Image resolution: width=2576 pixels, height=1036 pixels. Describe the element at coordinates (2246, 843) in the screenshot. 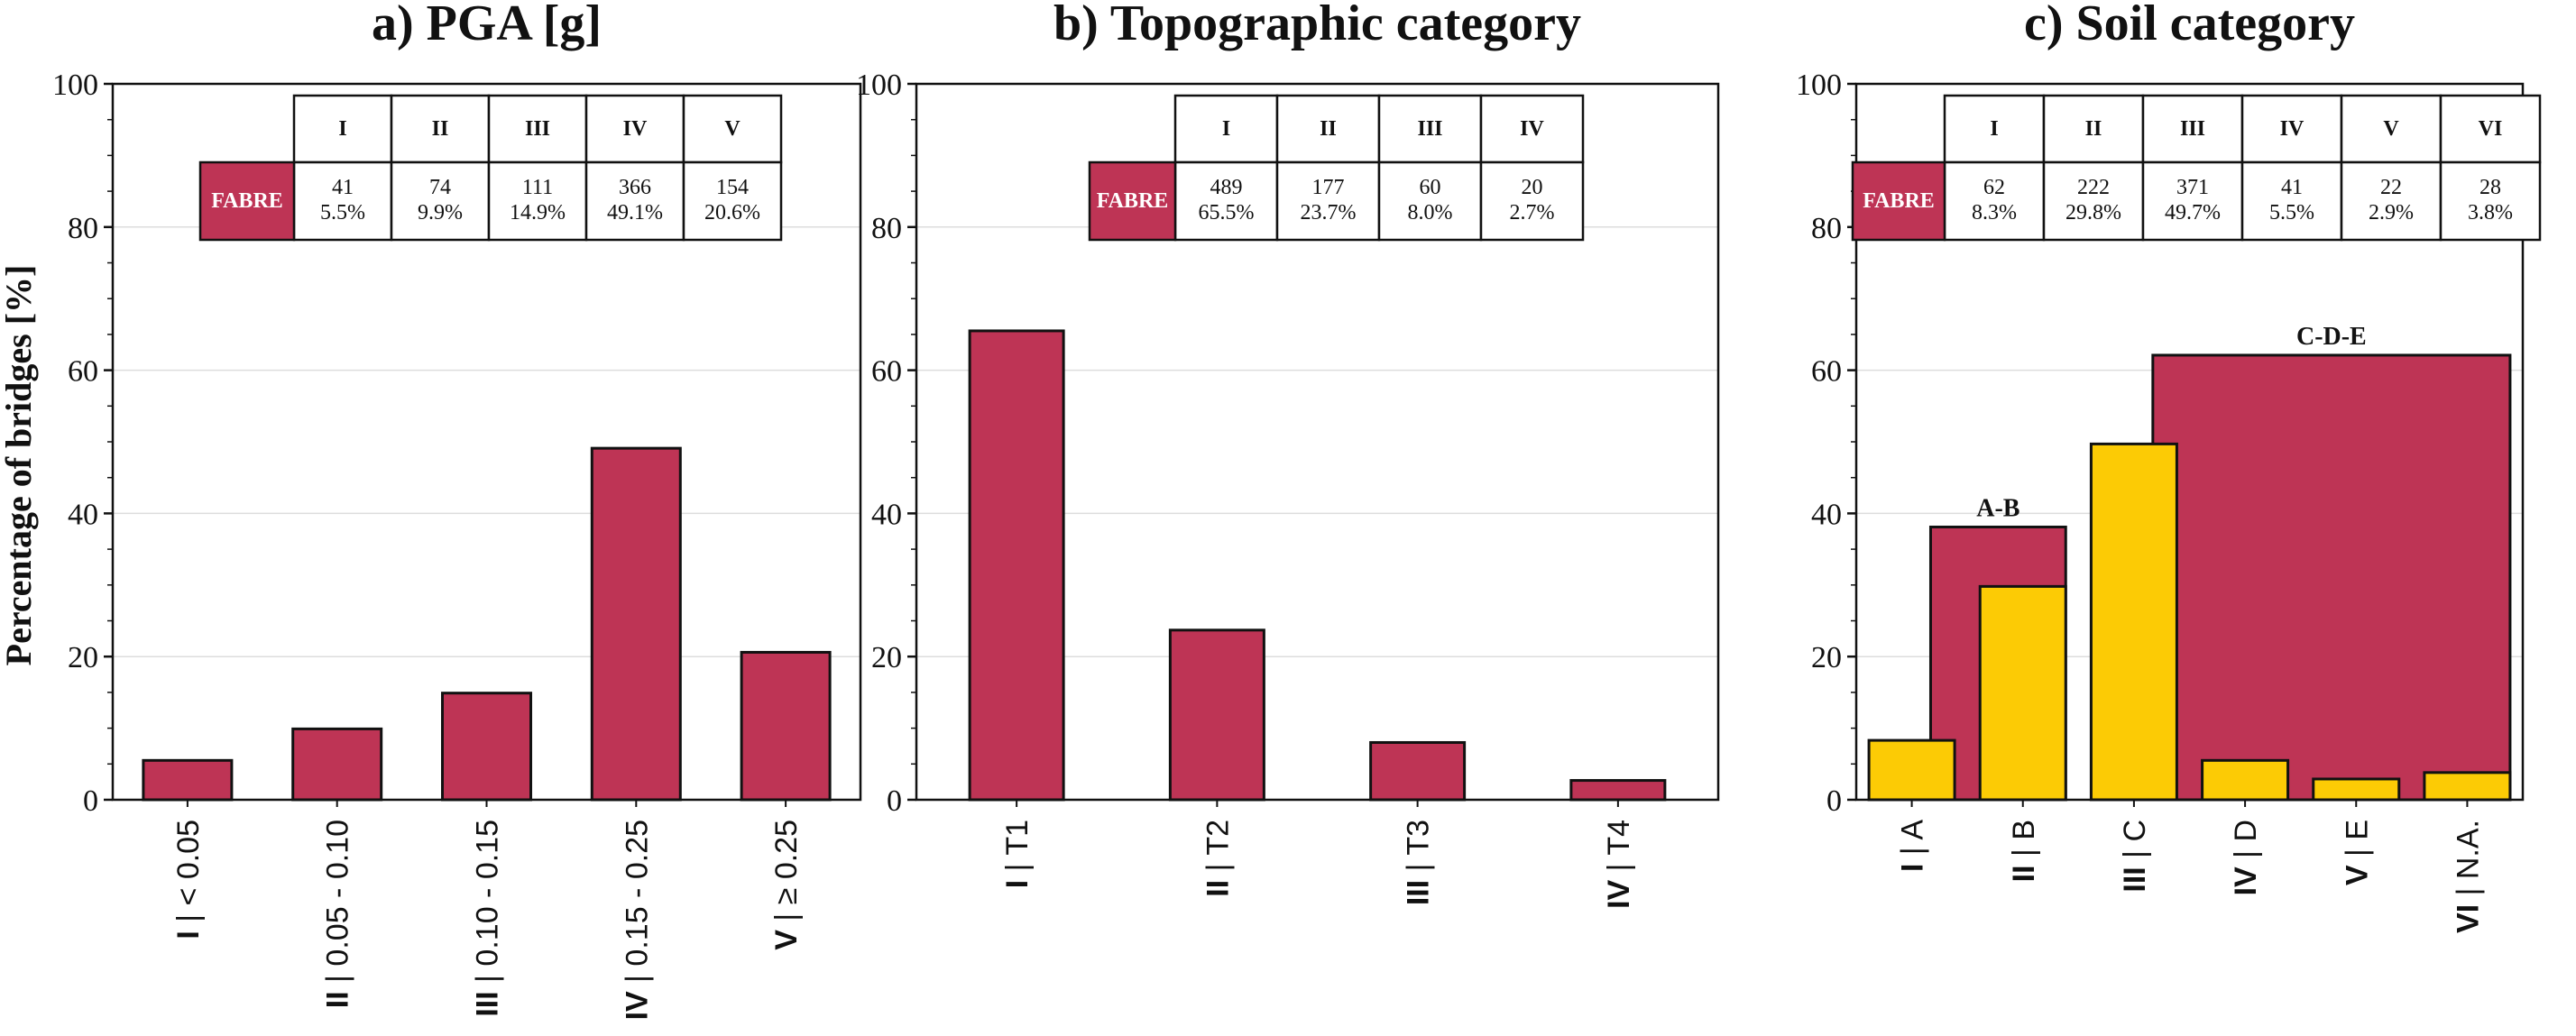

I see `x-tick-text: | D` at that location.